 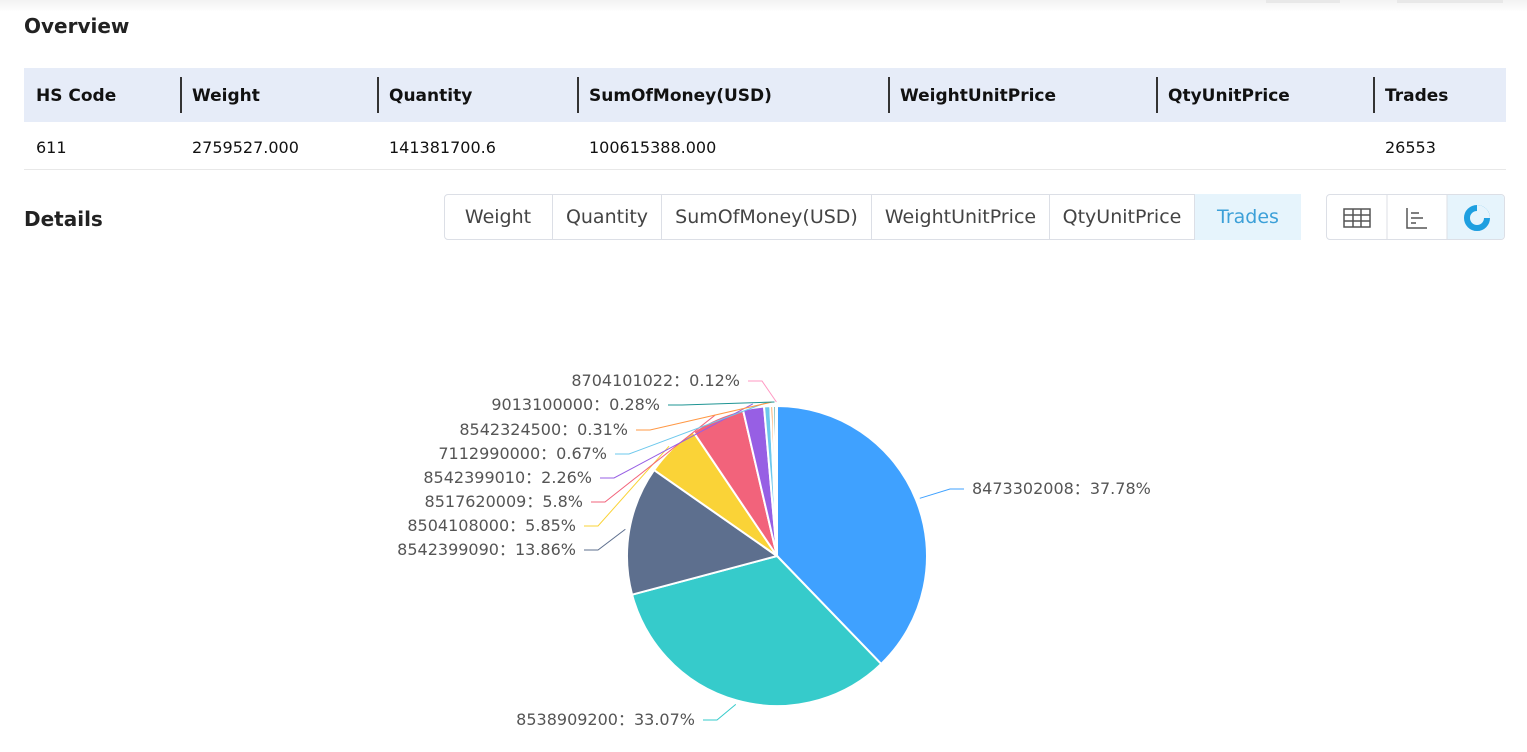 What do you see at coordinates (1229, 96) in the screenshot?
I see `column-header: QtyUnitPrice` at bounding box center [1229, 96].